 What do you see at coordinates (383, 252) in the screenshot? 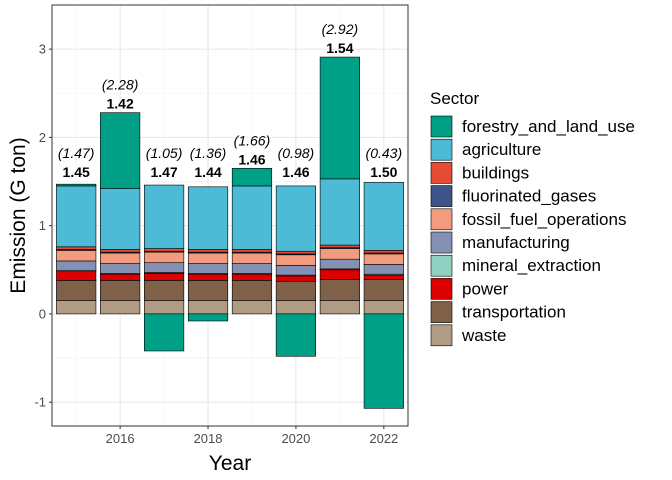
I see `bar-segment-buildings-2022` at bounding box center [383, 252].